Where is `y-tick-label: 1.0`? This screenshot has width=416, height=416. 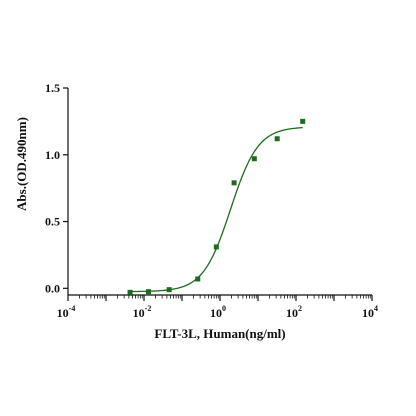
y-tick-label: 1.0 is located at coordinates (52, 155).